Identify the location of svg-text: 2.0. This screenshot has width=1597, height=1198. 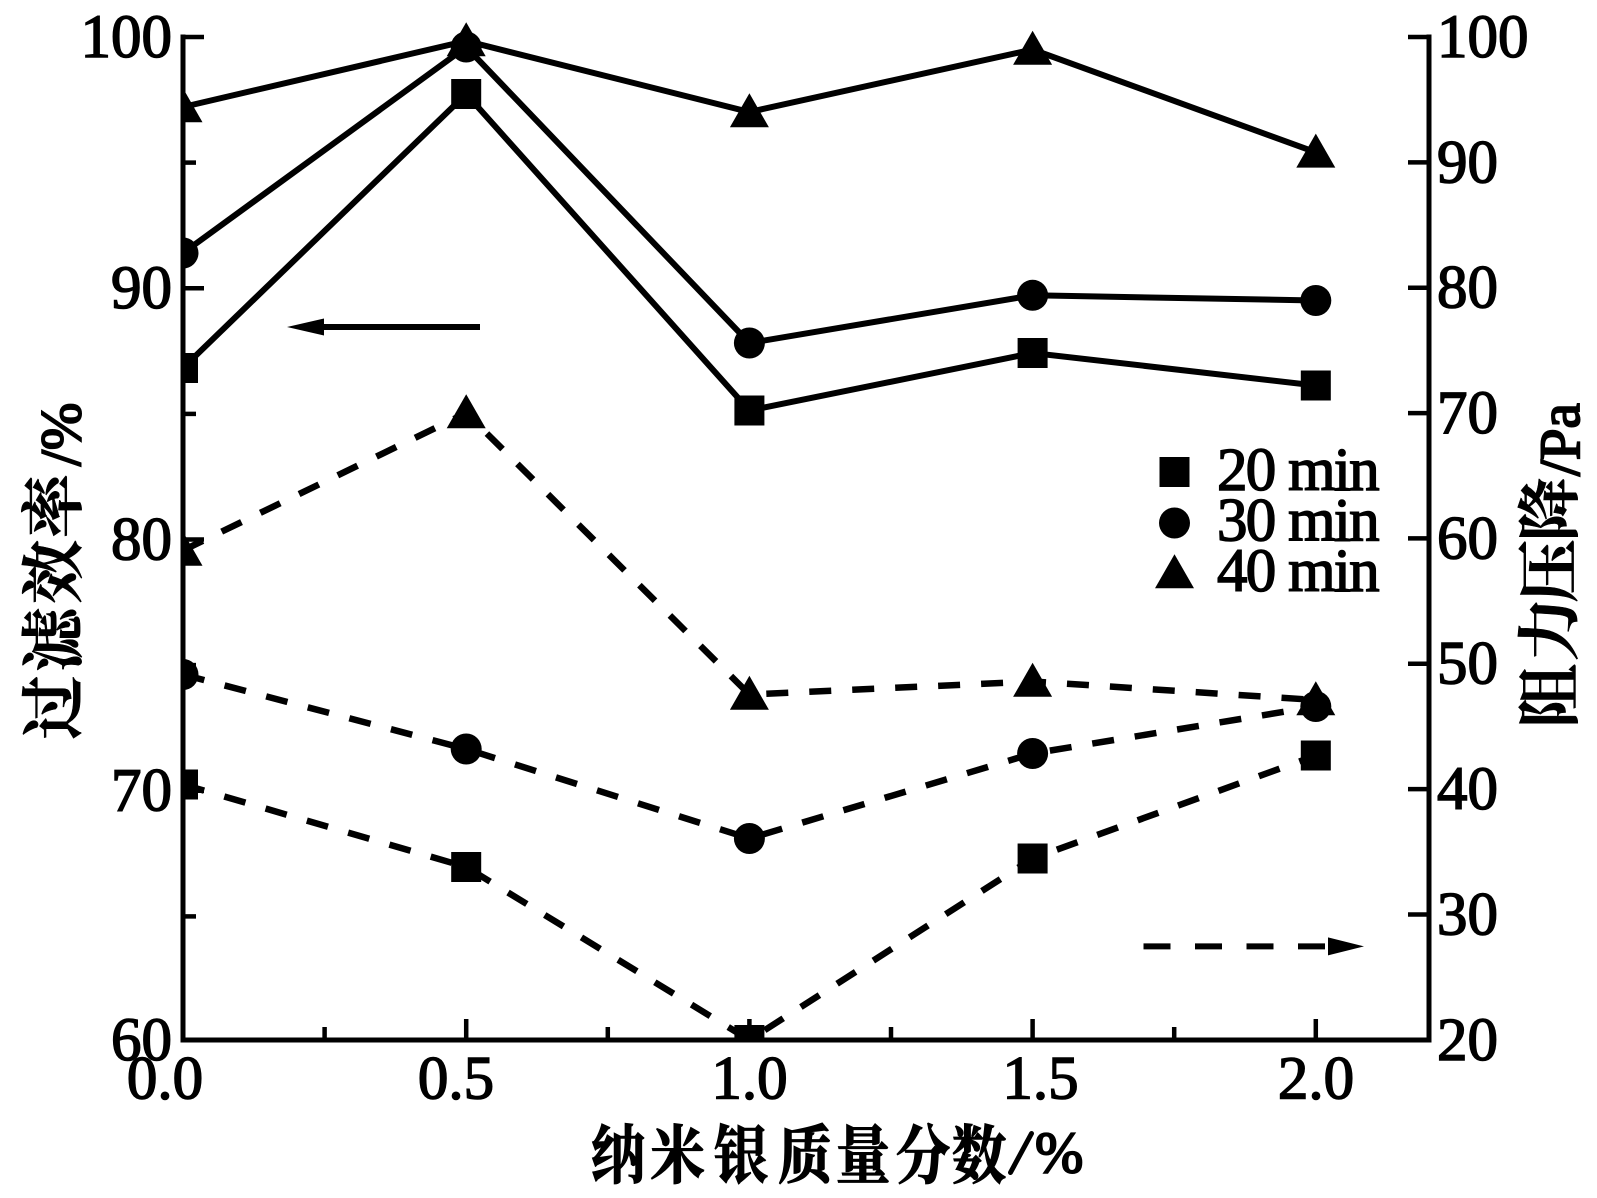
(1316, 1079).